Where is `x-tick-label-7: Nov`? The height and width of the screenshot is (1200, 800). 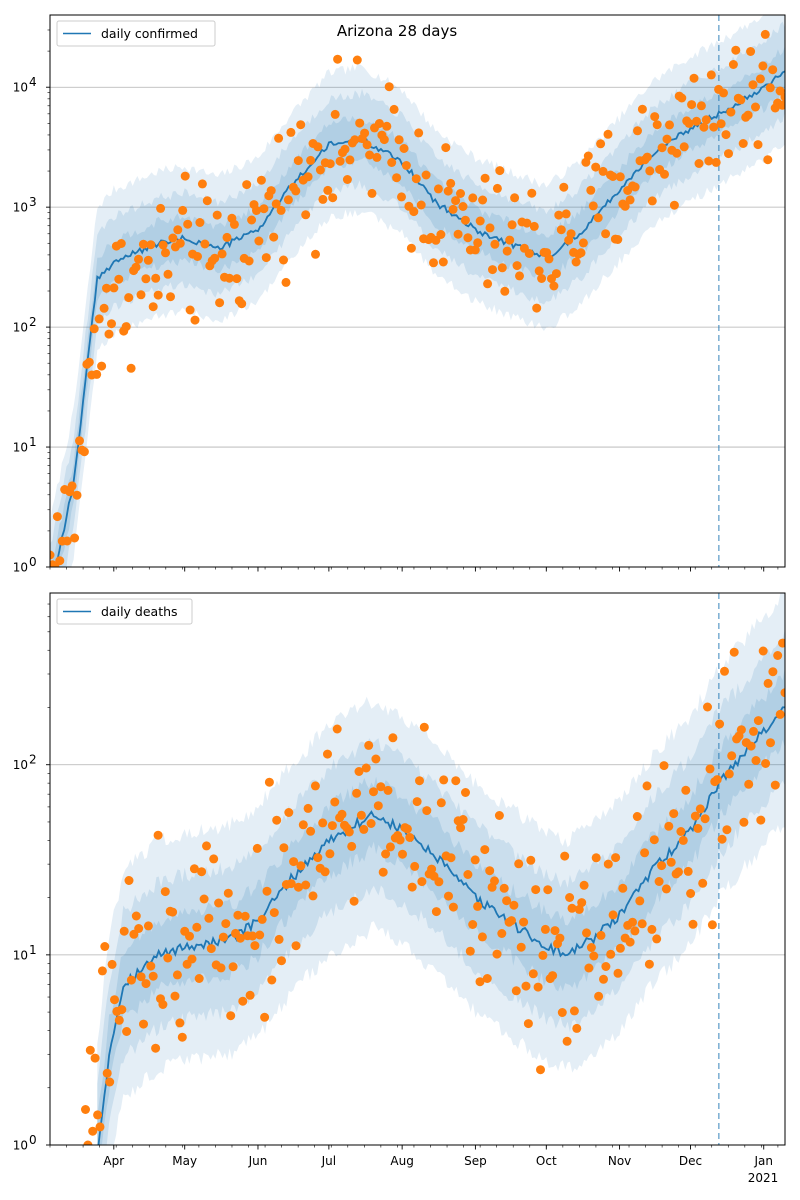 x-tick-label-7: Nov is located at coordinates (619, 1161).